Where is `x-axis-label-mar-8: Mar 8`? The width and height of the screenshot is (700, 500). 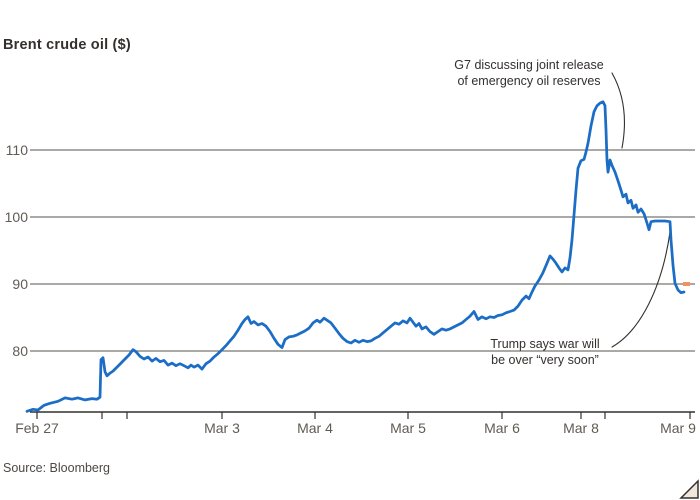
x-axis-label-mar-8: Mar 8 is located at coordinates (581, 428).